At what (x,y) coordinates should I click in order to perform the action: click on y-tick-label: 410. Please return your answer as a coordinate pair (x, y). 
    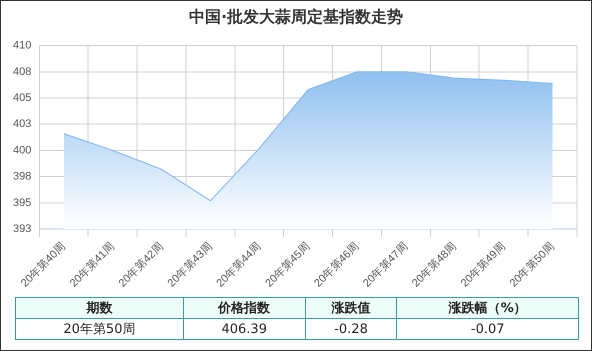
    Looking at the image, I should click on (22, 46).